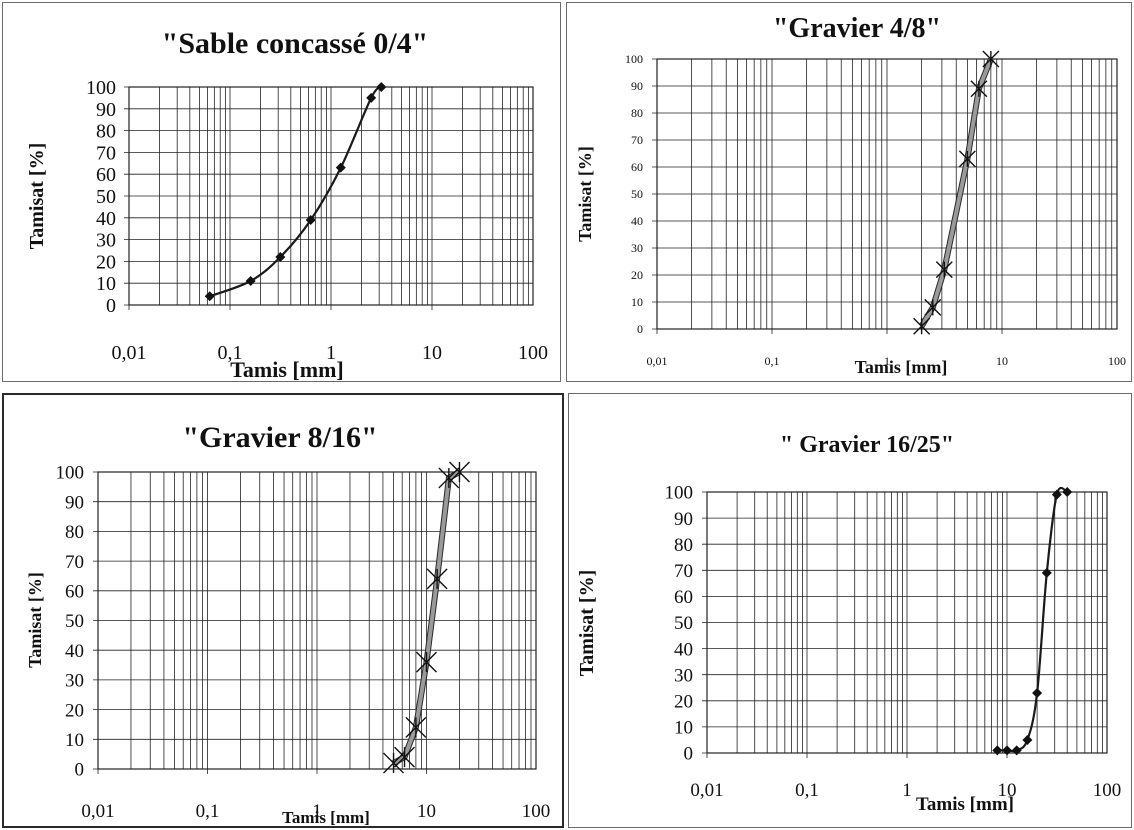 The height and width of the screenshot is (830, 1134). What do you see at coordinates (867, 445) in the screenshot?
I see `chart-title: " Gravier 16/25"` at bounding box center [867, 445].